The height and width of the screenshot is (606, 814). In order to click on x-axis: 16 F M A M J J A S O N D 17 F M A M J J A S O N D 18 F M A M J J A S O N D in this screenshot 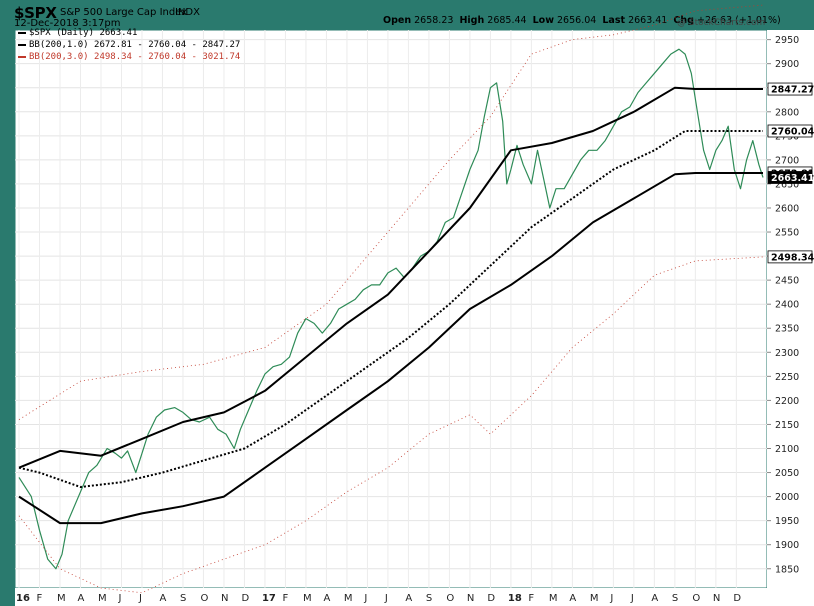, I will do `click(378, 598)`.